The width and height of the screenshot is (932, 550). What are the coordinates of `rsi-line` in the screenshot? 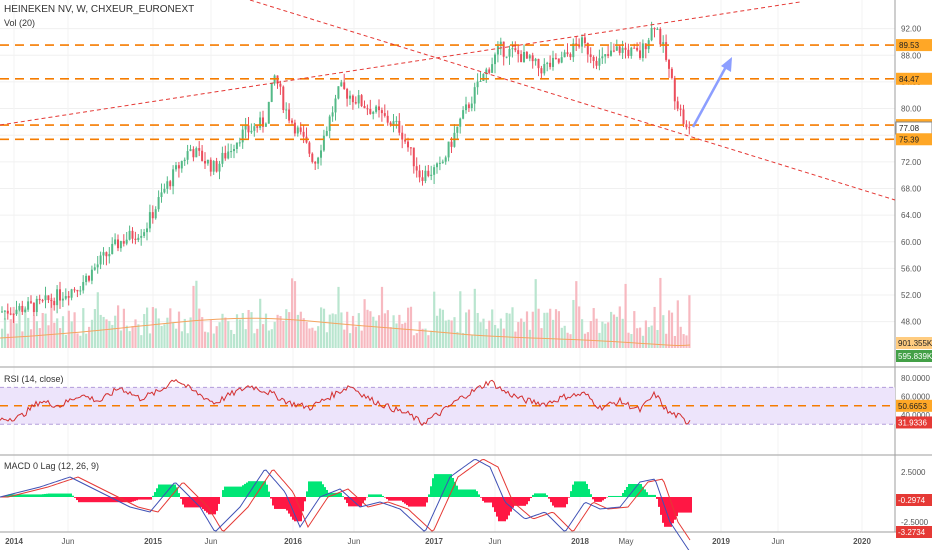 It's located at (345, 402).